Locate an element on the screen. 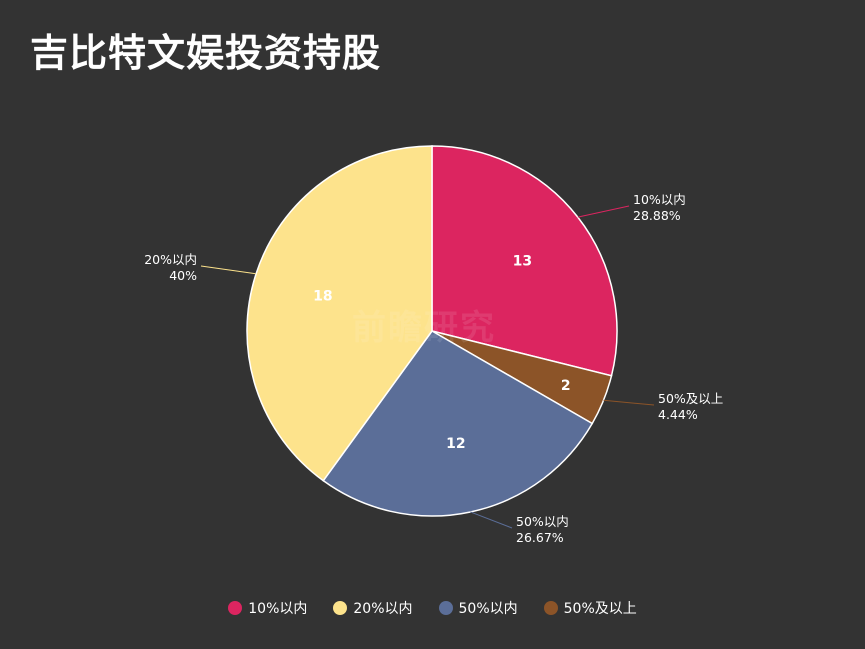 The width and height of the screenshot is (865, 649). slice-name-label: 20%以内 is located at coordinates (170, 259).